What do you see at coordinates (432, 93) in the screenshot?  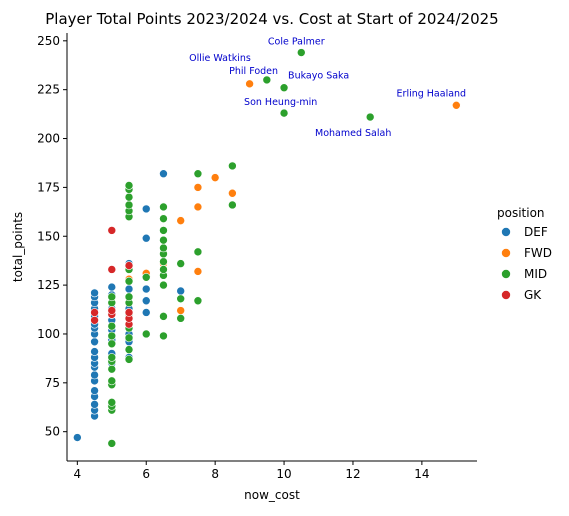 I see `annotation-label: Erling Haaland` at bounding box center [432, 93].